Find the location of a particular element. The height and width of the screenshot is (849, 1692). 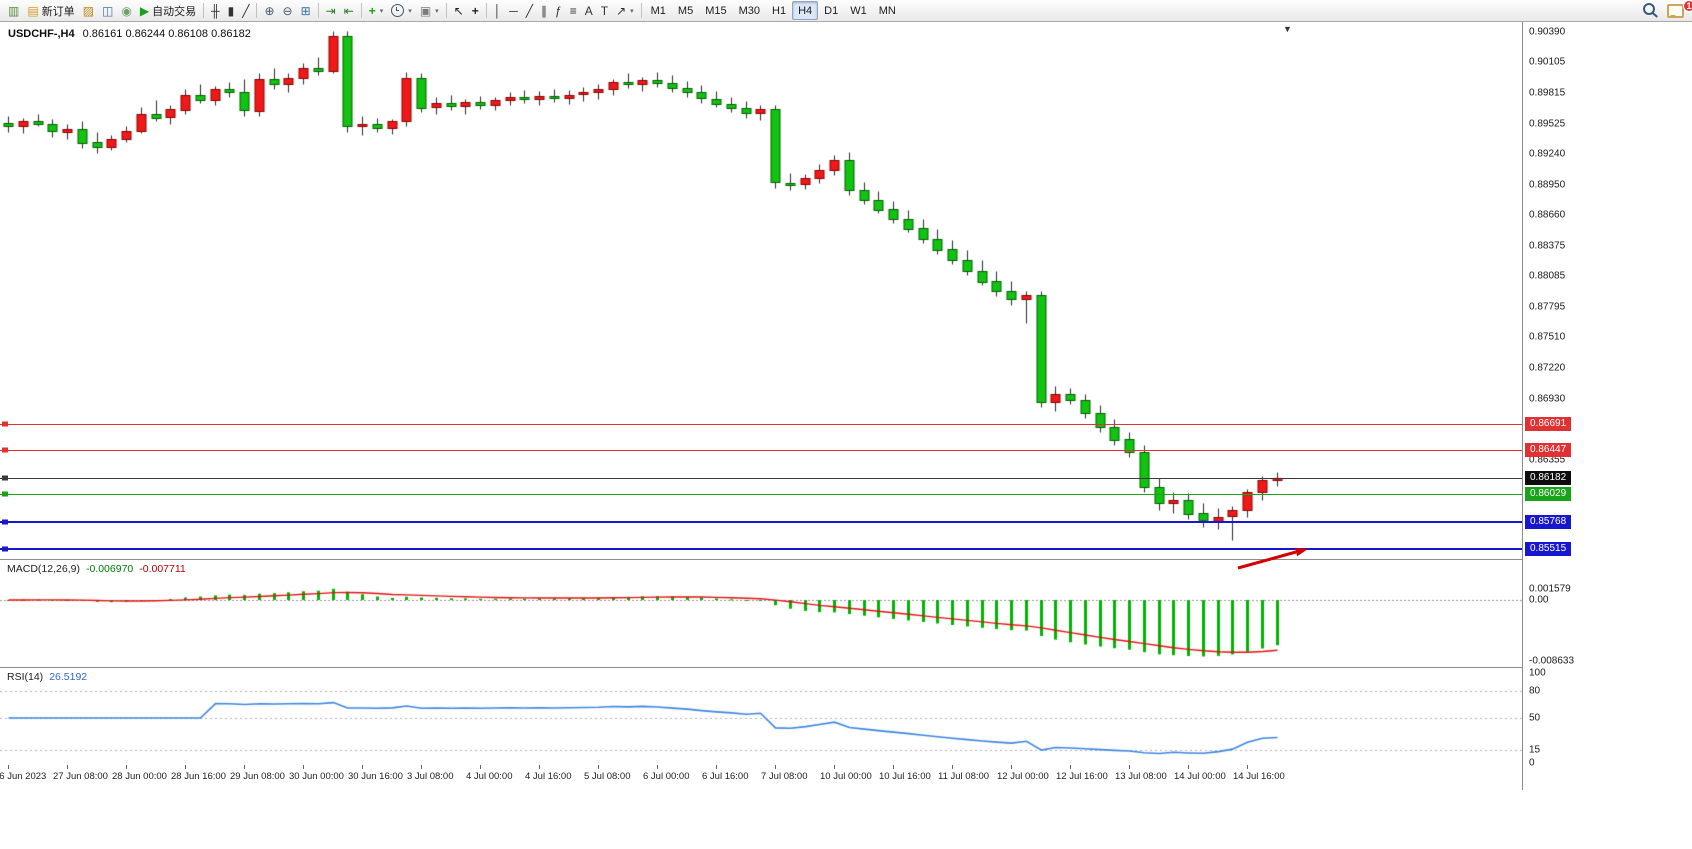

macd-main-value: -0.006970 is located at coordinates (109, 569).